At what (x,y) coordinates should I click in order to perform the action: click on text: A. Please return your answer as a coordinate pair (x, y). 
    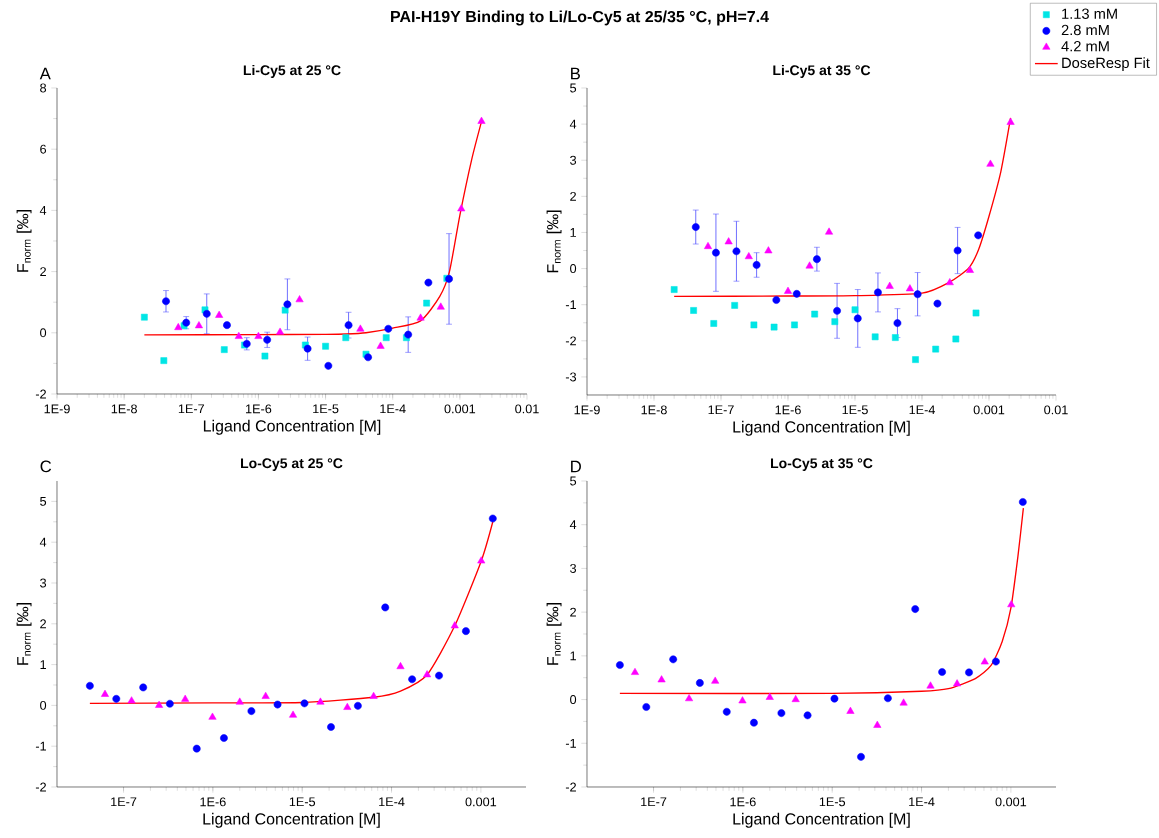
    Looking at the image, I should click on (45, 73).